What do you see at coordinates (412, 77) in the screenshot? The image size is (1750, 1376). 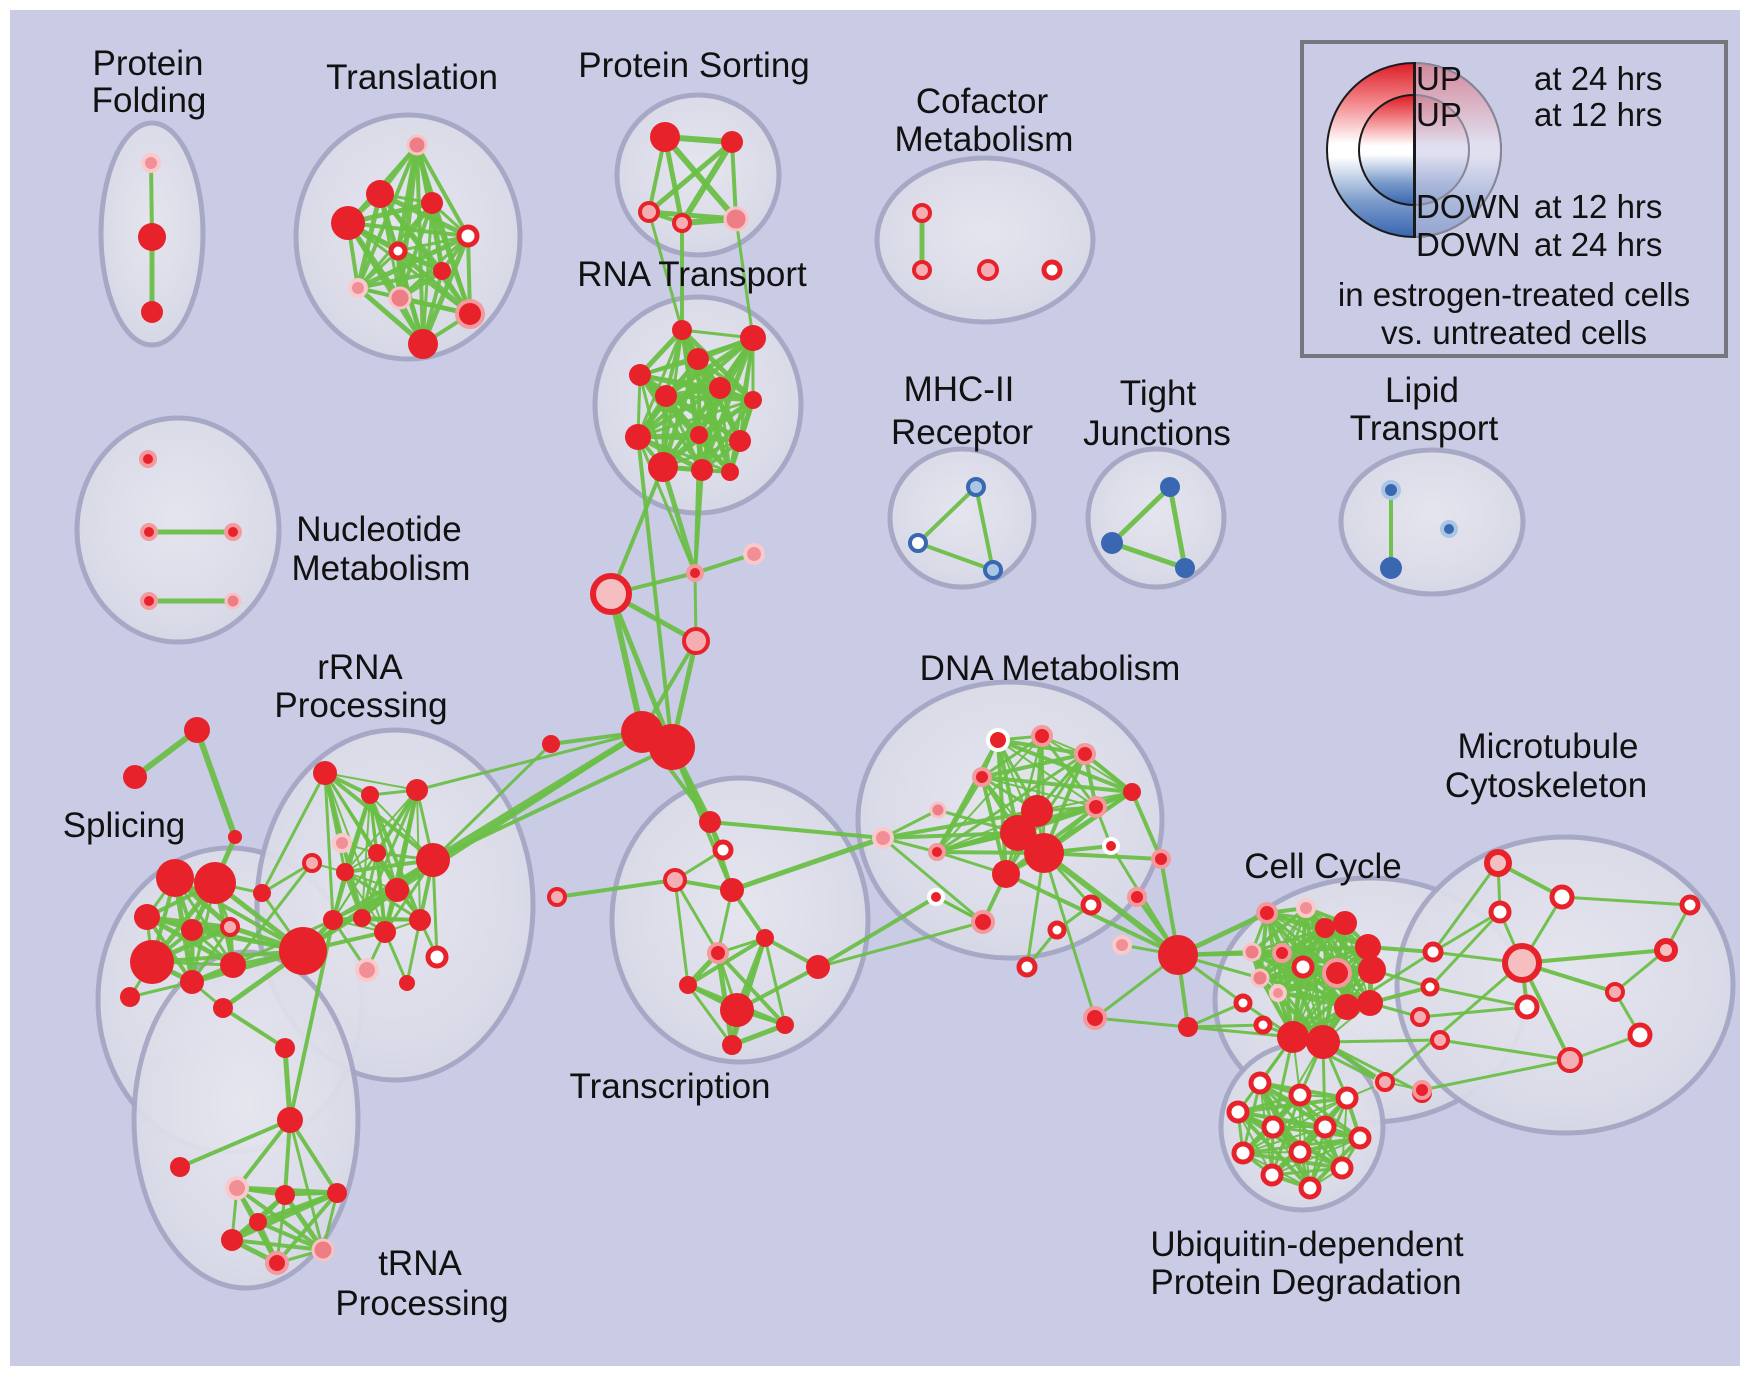 I see `cluster-label-translation: Translation` at bounding box center [412, 77].